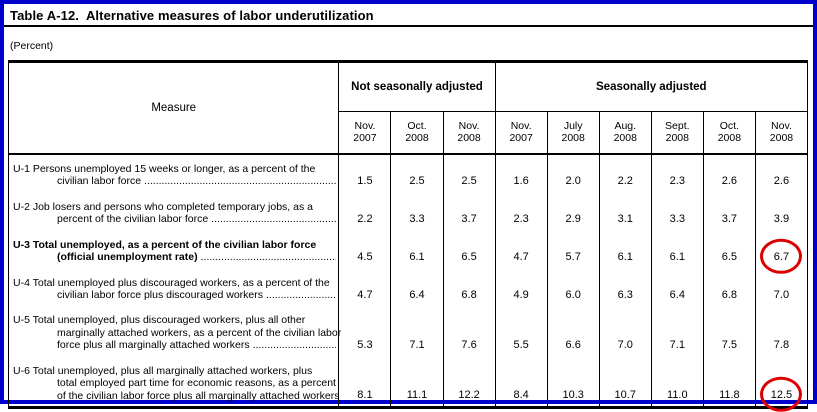 This screenshot has width=817, height=412. I want to click on value-u-3-col9: 6.7, so click(781, 248).